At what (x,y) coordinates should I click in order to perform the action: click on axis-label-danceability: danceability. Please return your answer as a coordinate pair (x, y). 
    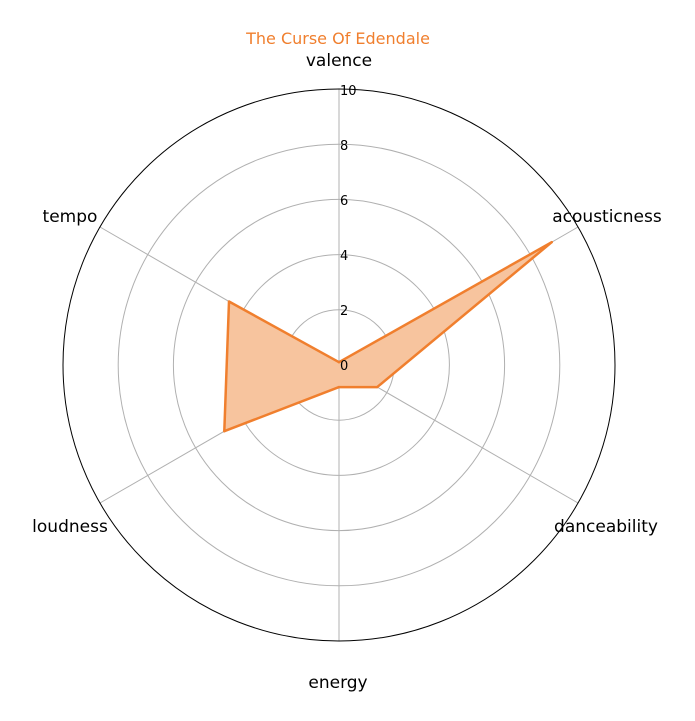
    Looking at the image, I should click on (606, 527).